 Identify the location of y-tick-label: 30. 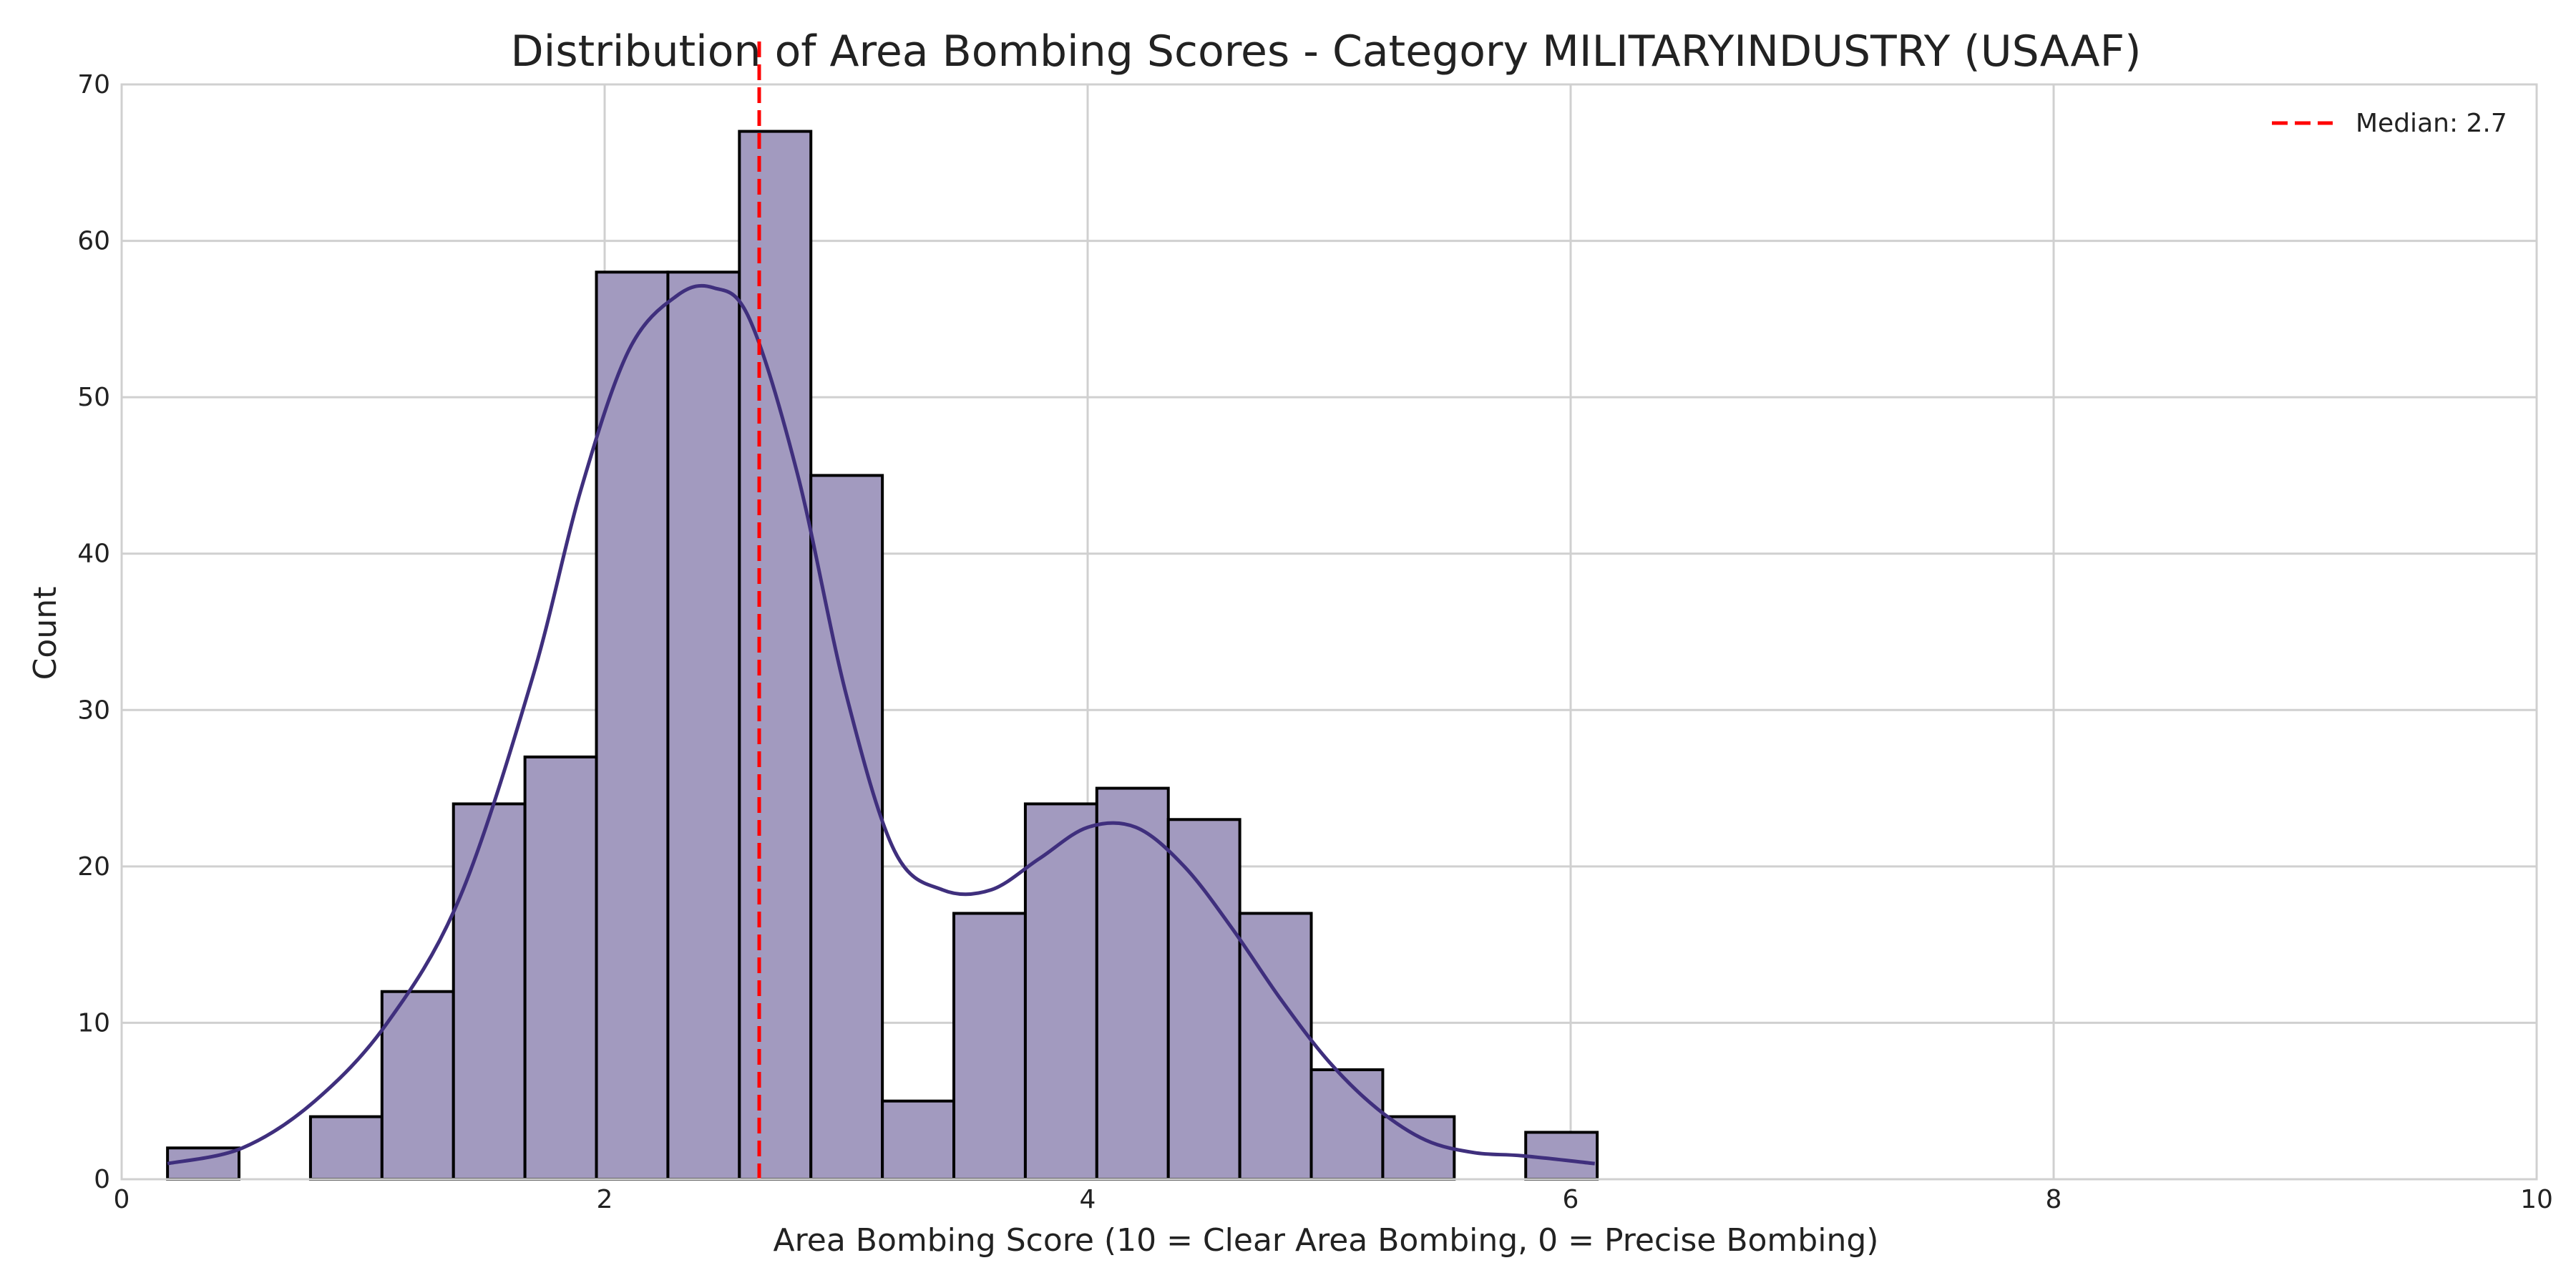
(93, 710).